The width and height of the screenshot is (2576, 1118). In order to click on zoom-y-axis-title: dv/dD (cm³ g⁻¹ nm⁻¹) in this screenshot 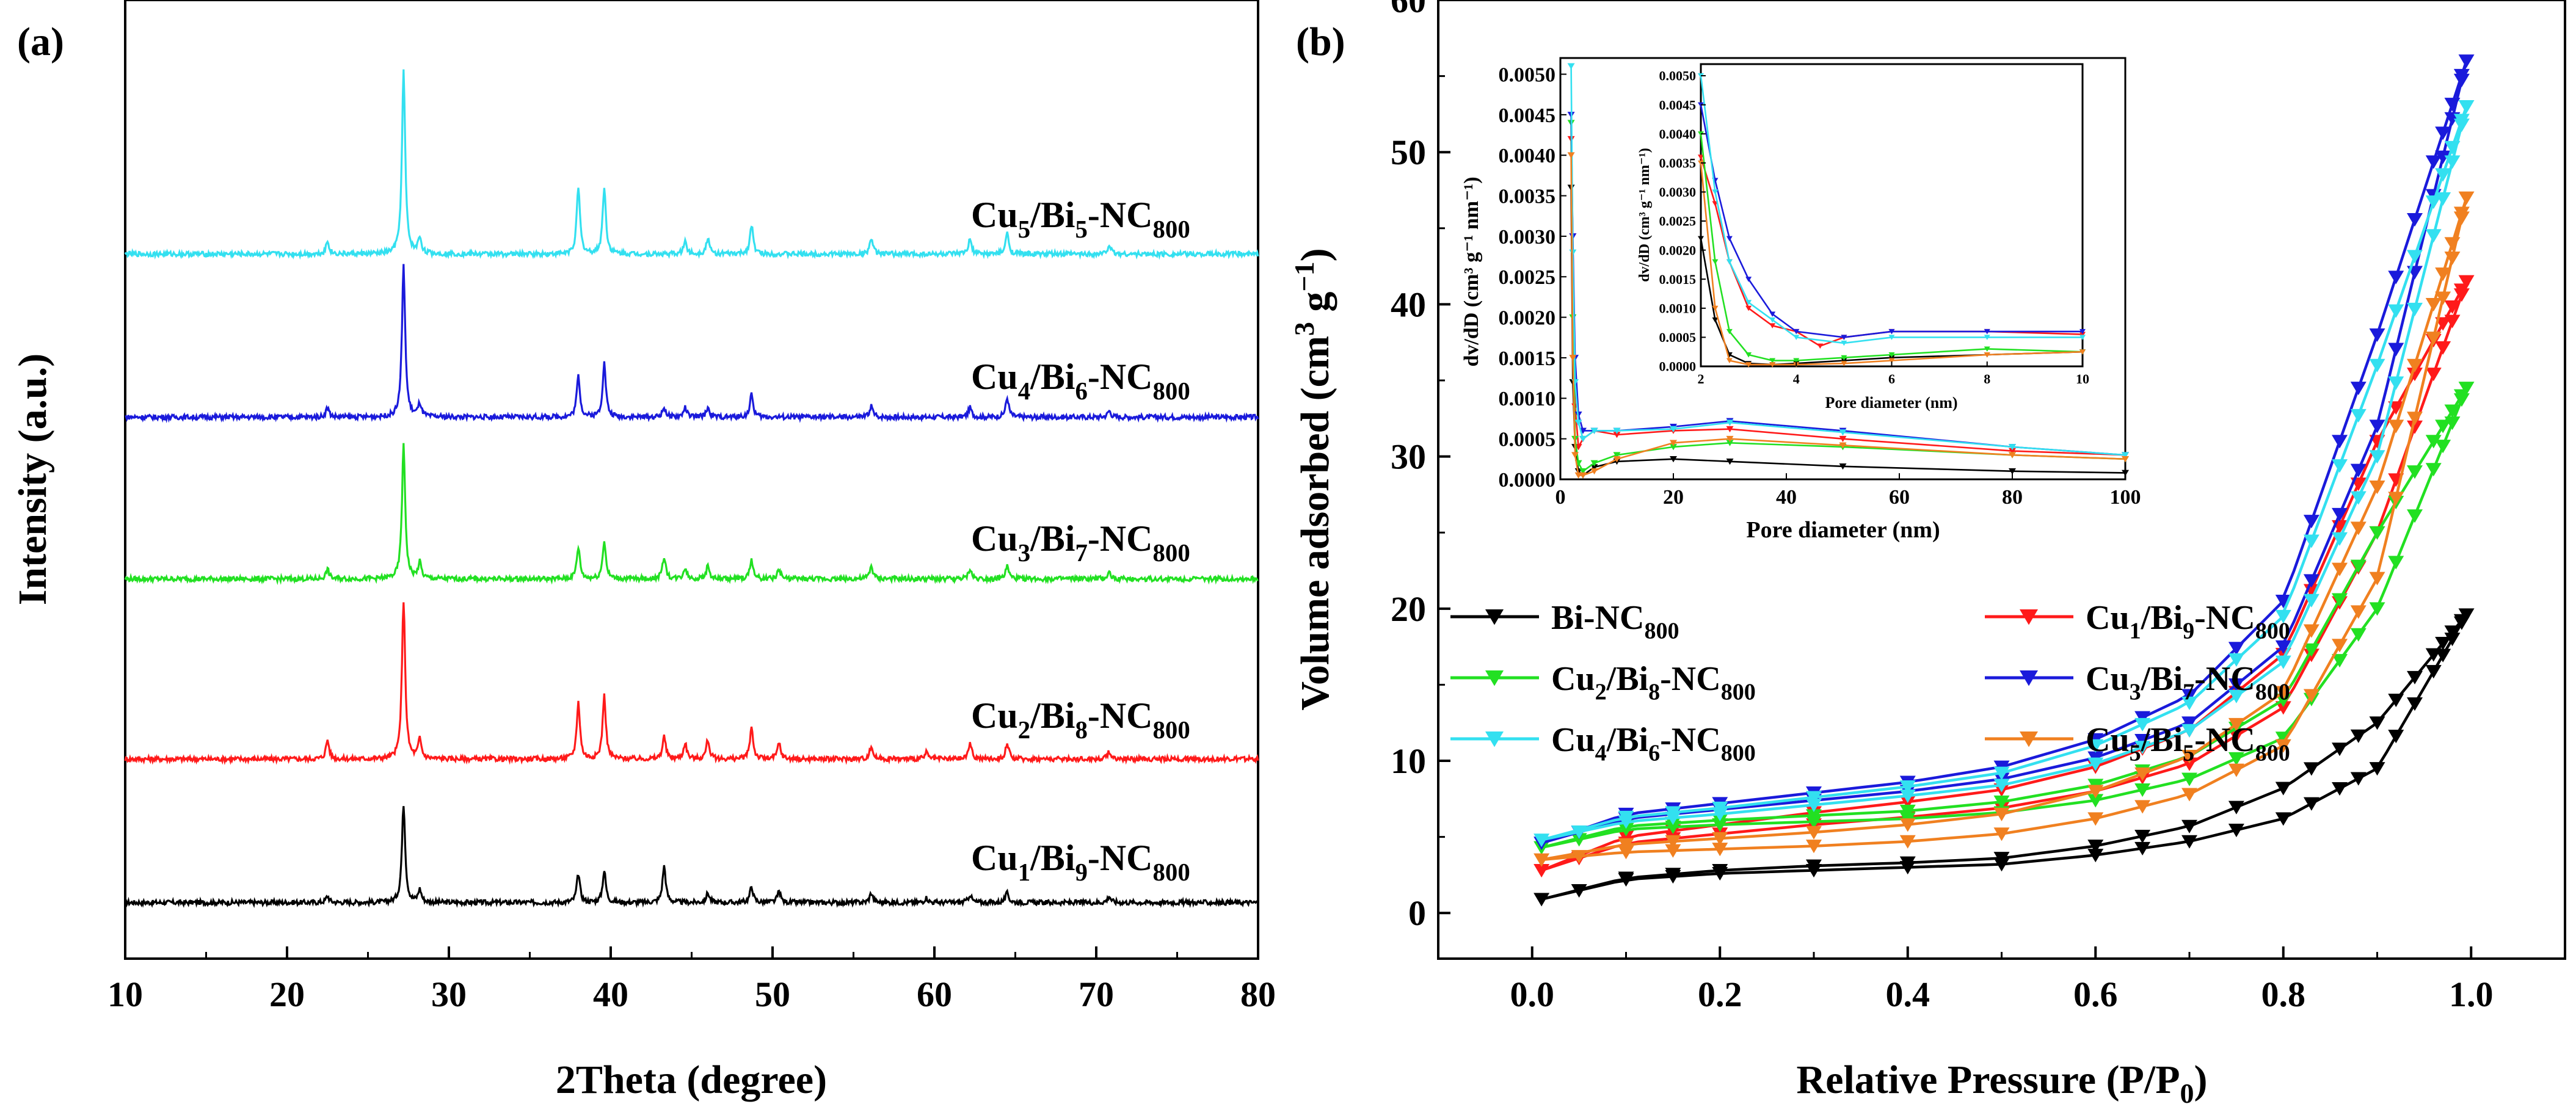, I will do `click(1645, 215)`.